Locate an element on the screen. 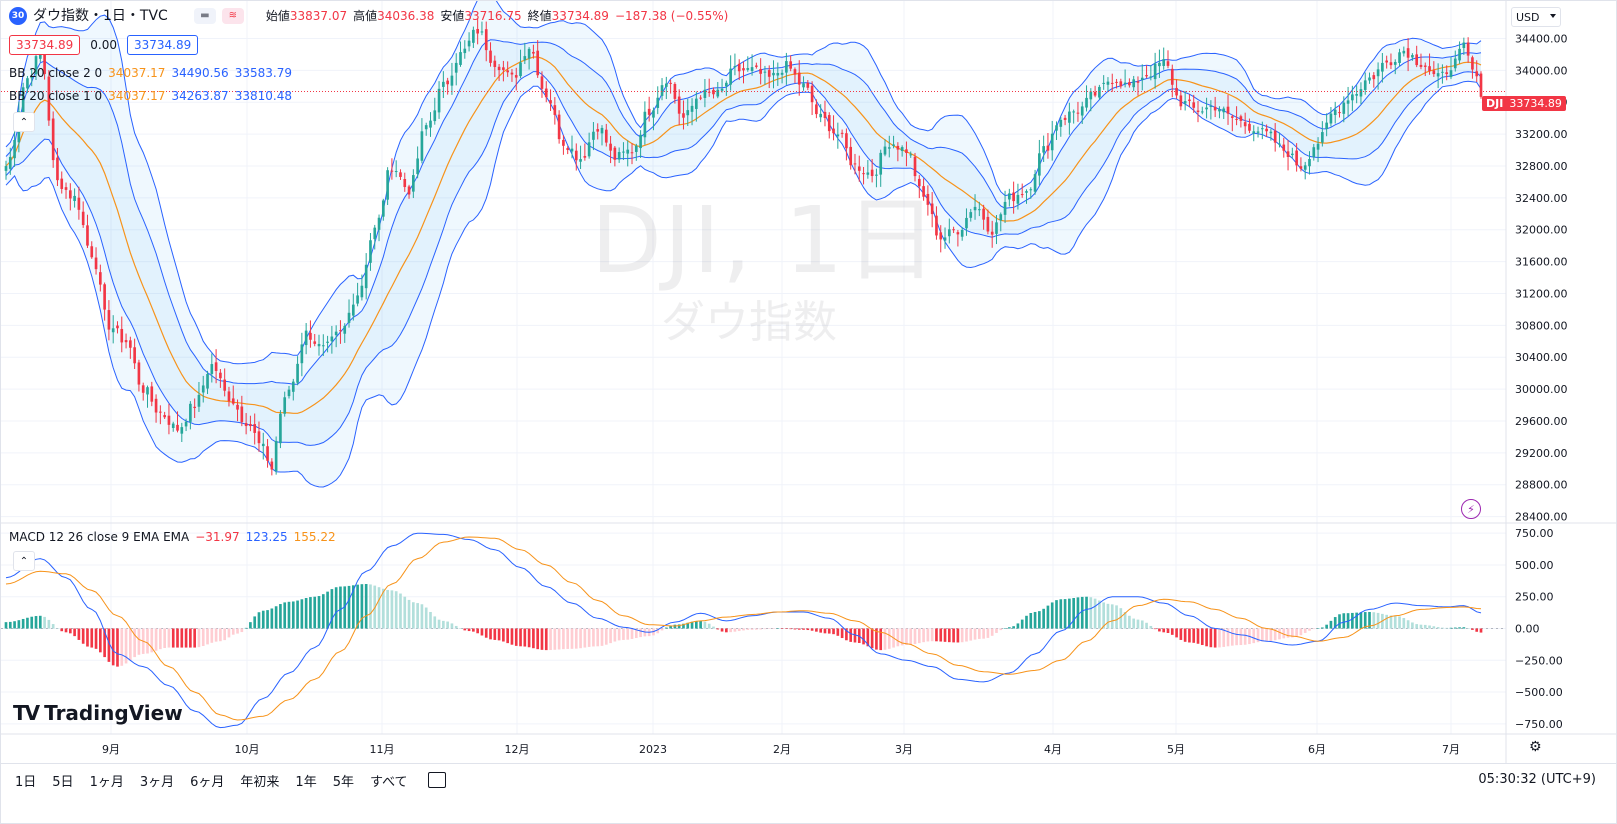 Image resolution: width=1617 pixels, height=824 pixels. range-5y: 5年 is located at coordinates (343, 782).